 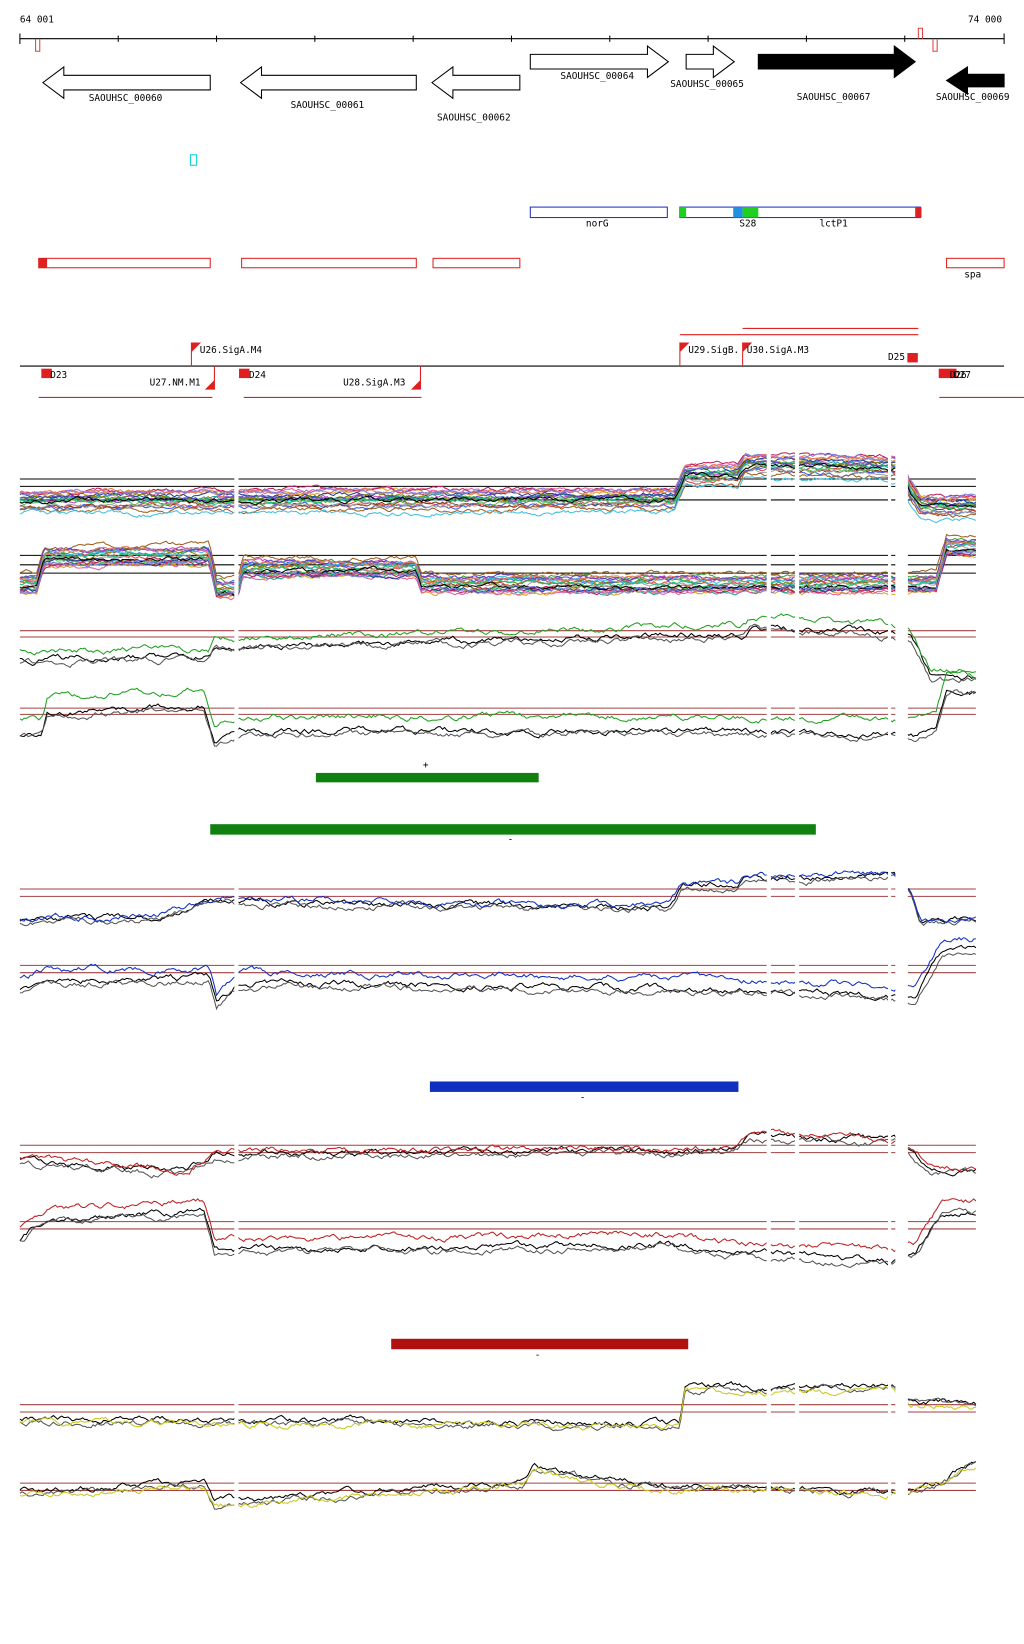 I want to click on feature-boxes, so click(x=521, y=237).